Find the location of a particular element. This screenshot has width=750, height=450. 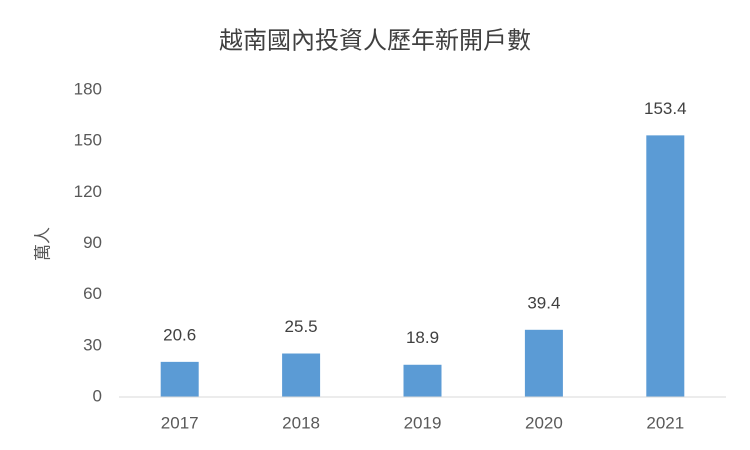

x-tick-label: 2019 is located at coordinates (423, 422).